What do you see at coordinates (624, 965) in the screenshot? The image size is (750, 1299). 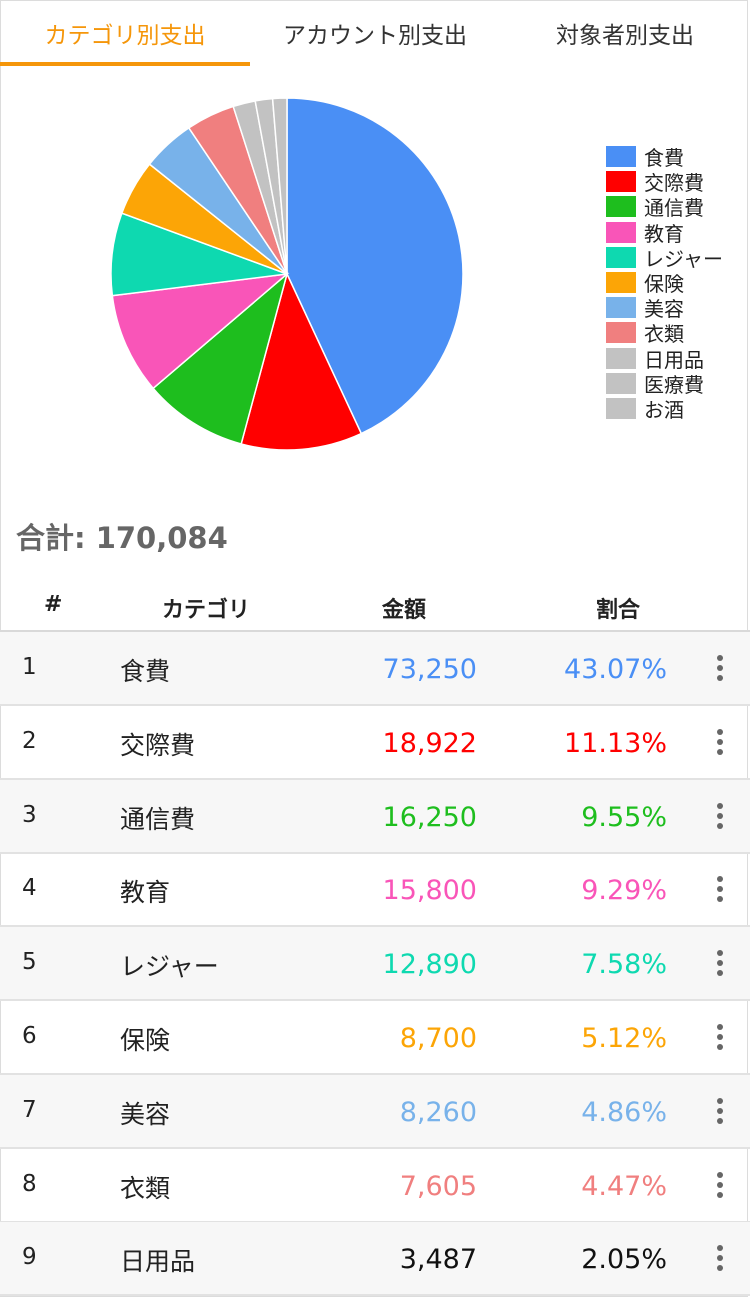 I see `row-ratio: 7.58%` at bounding box center [624, 965].